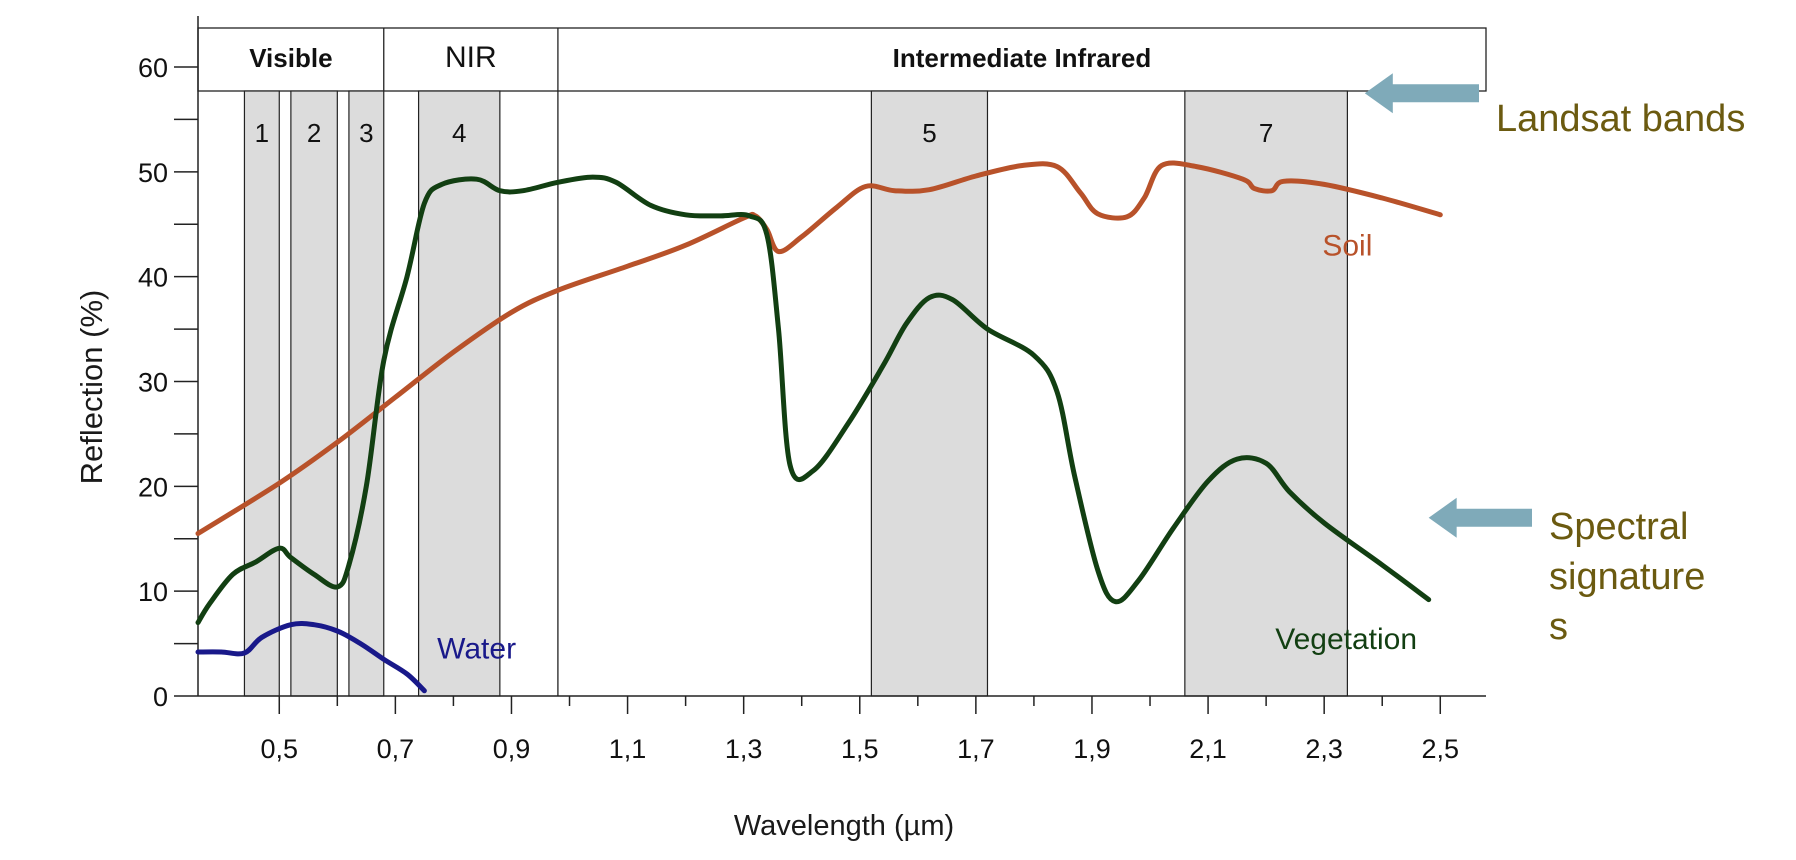 The height and width of the screenshot is (860, 1796). Describe the element at coordinates (744, 749) in the screenshot. I see `x-tick-label: 1,3` at that location.